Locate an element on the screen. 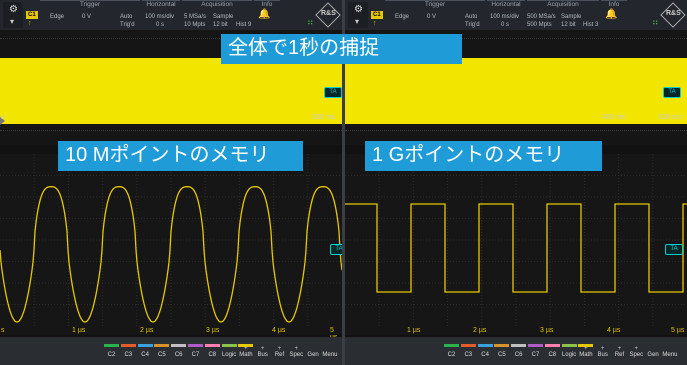  overview-axis-right: 500 ms is located at coordinates (670, 117).